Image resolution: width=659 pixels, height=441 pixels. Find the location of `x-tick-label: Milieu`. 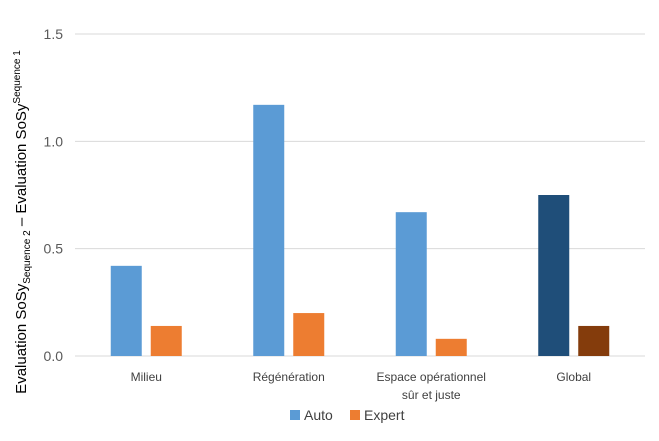

x-tick-label: Milieu is located at coordinates (146, 377).